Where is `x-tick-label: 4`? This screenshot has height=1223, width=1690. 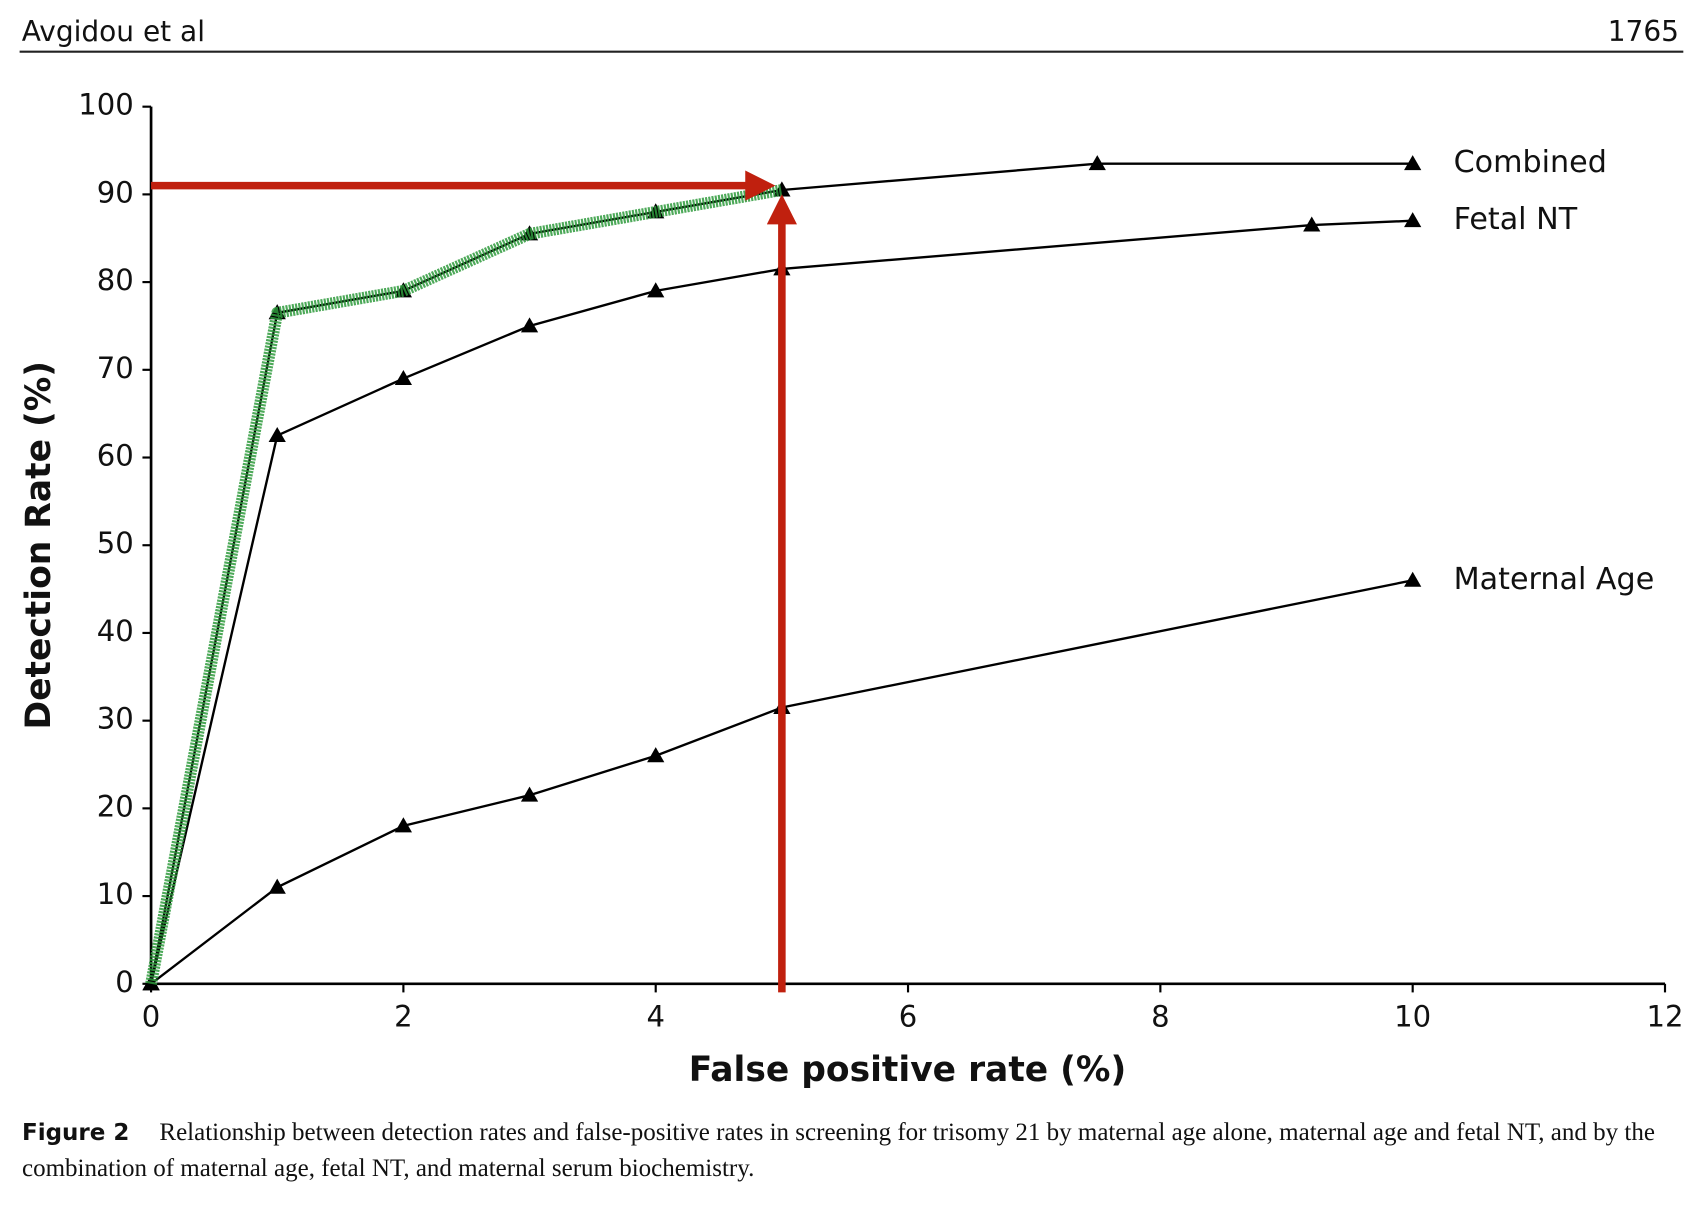
x-tick-label: 4 is located at coordinates (655, 1016).